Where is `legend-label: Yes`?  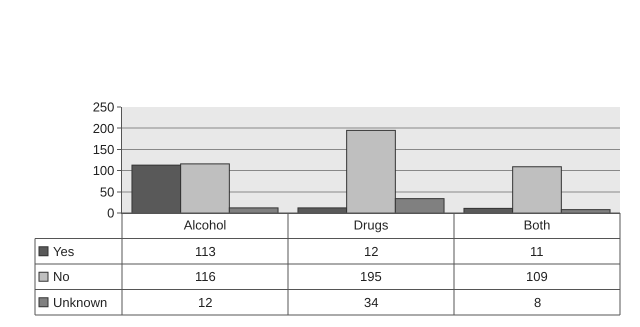
legend-label: Yes is located at coordinates (64, 251).